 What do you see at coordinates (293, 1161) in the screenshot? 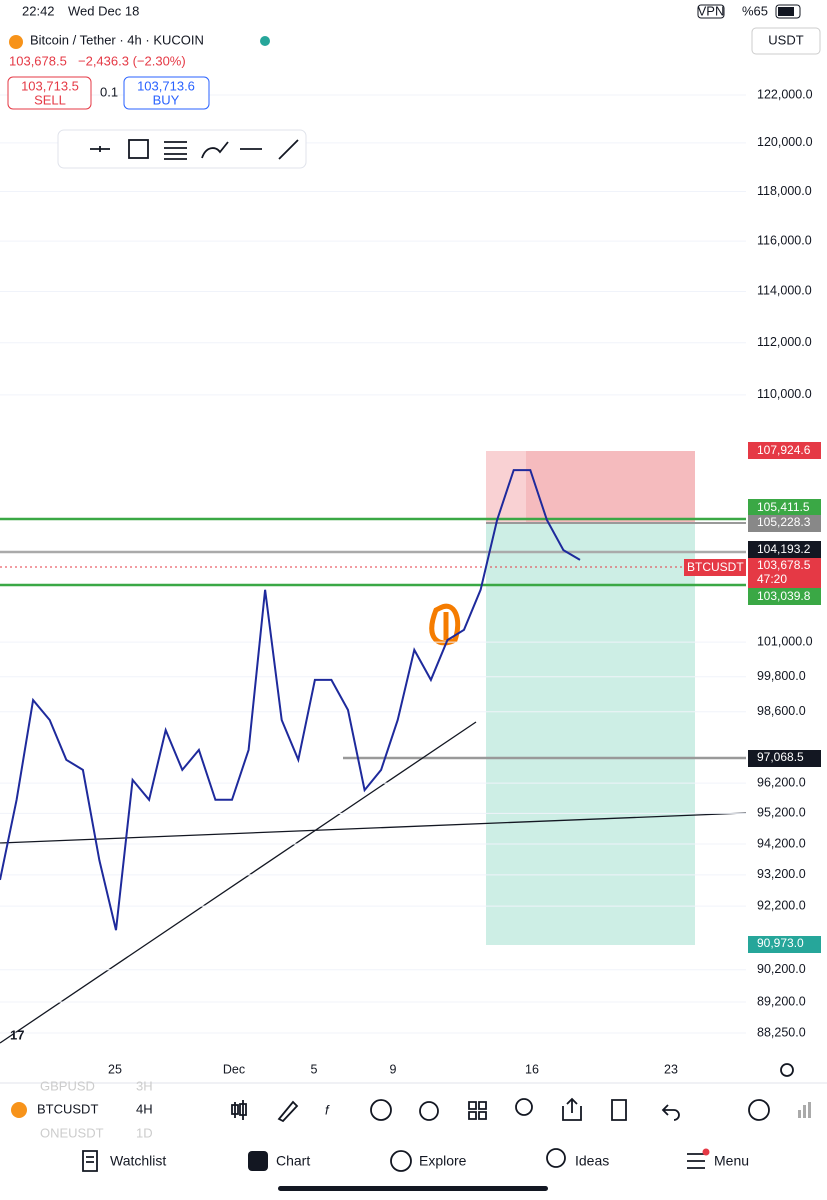
I see `nav-label: Chart` at bounding box center [293, 1161].